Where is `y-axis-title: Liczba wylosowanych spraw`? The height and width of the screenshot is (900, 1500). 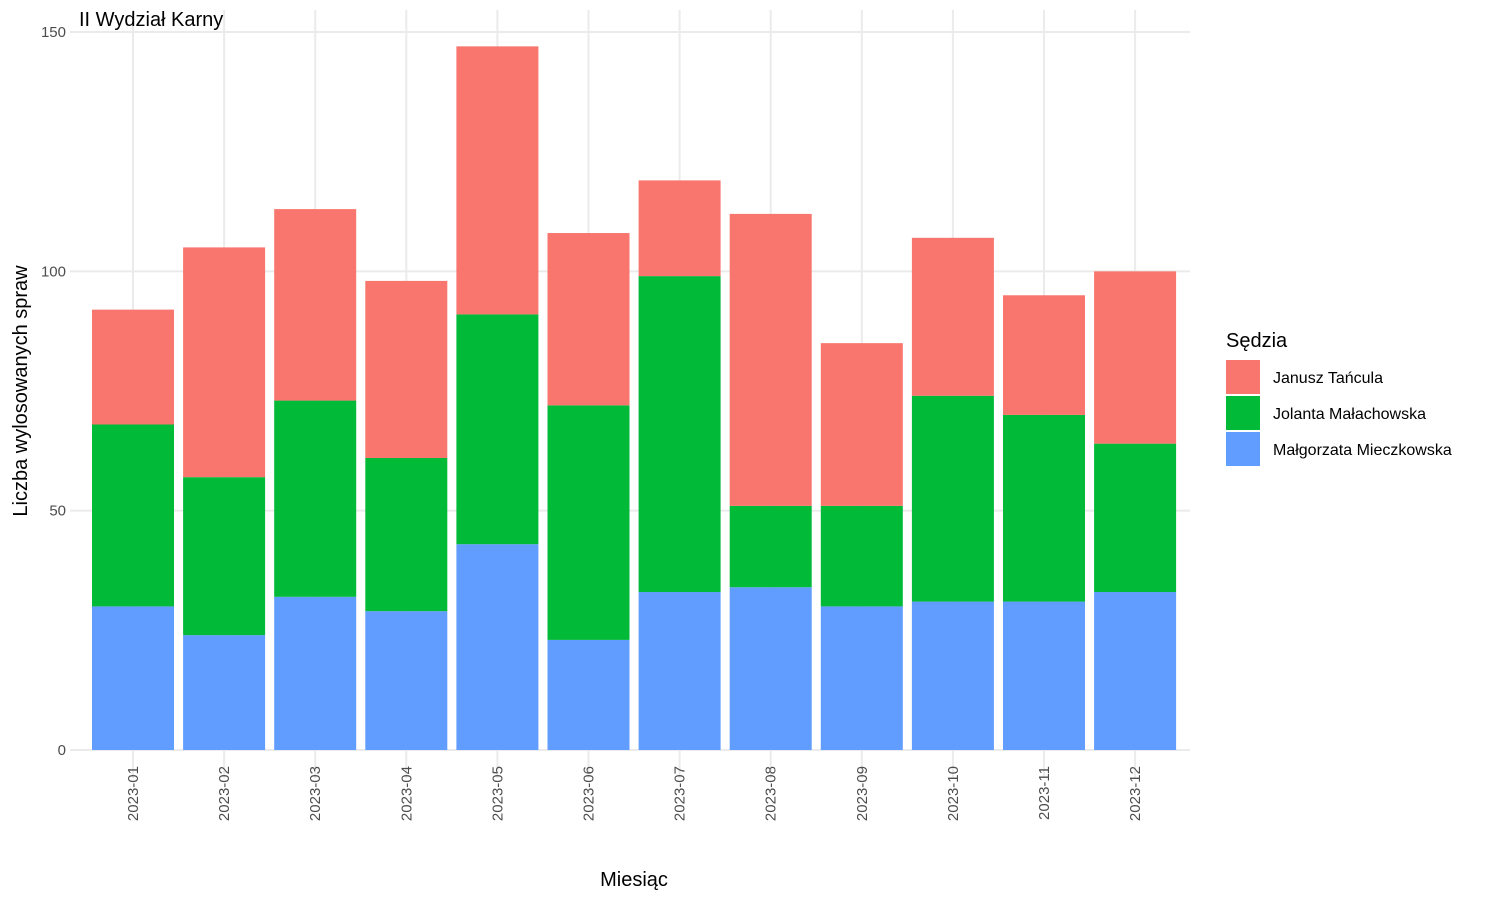
y-axis-title: Liczba wylosowanych spraw is located at coordinates (21, 391).